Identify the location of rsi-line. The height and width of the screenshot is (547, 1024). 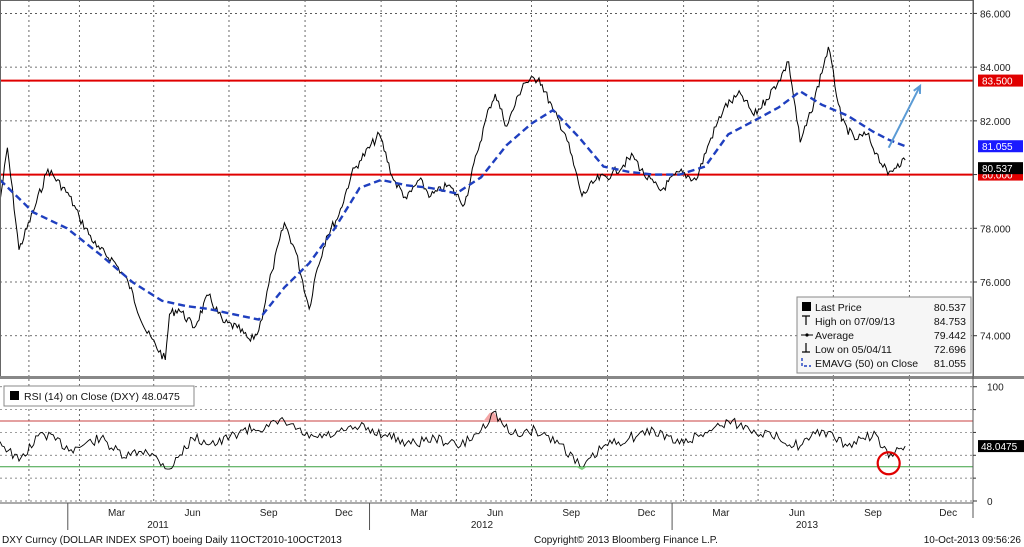
(453, 440).